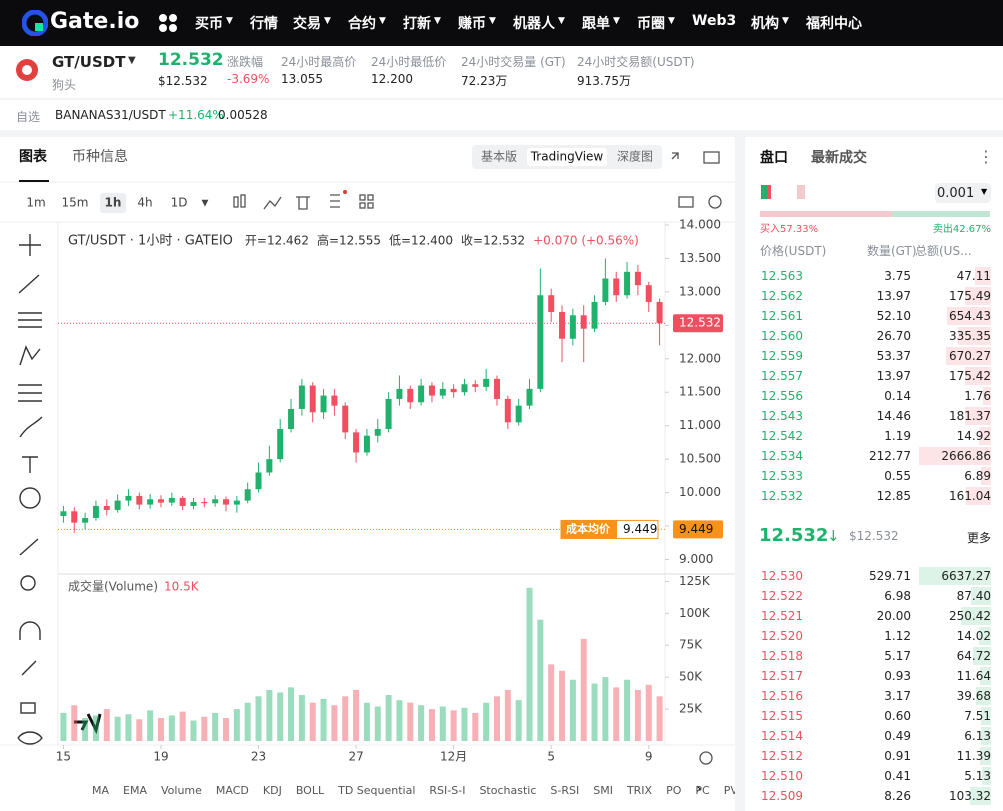 This screenshot has width=1003, height=811. I want to click on more-link: 更多, so click(978, 538).